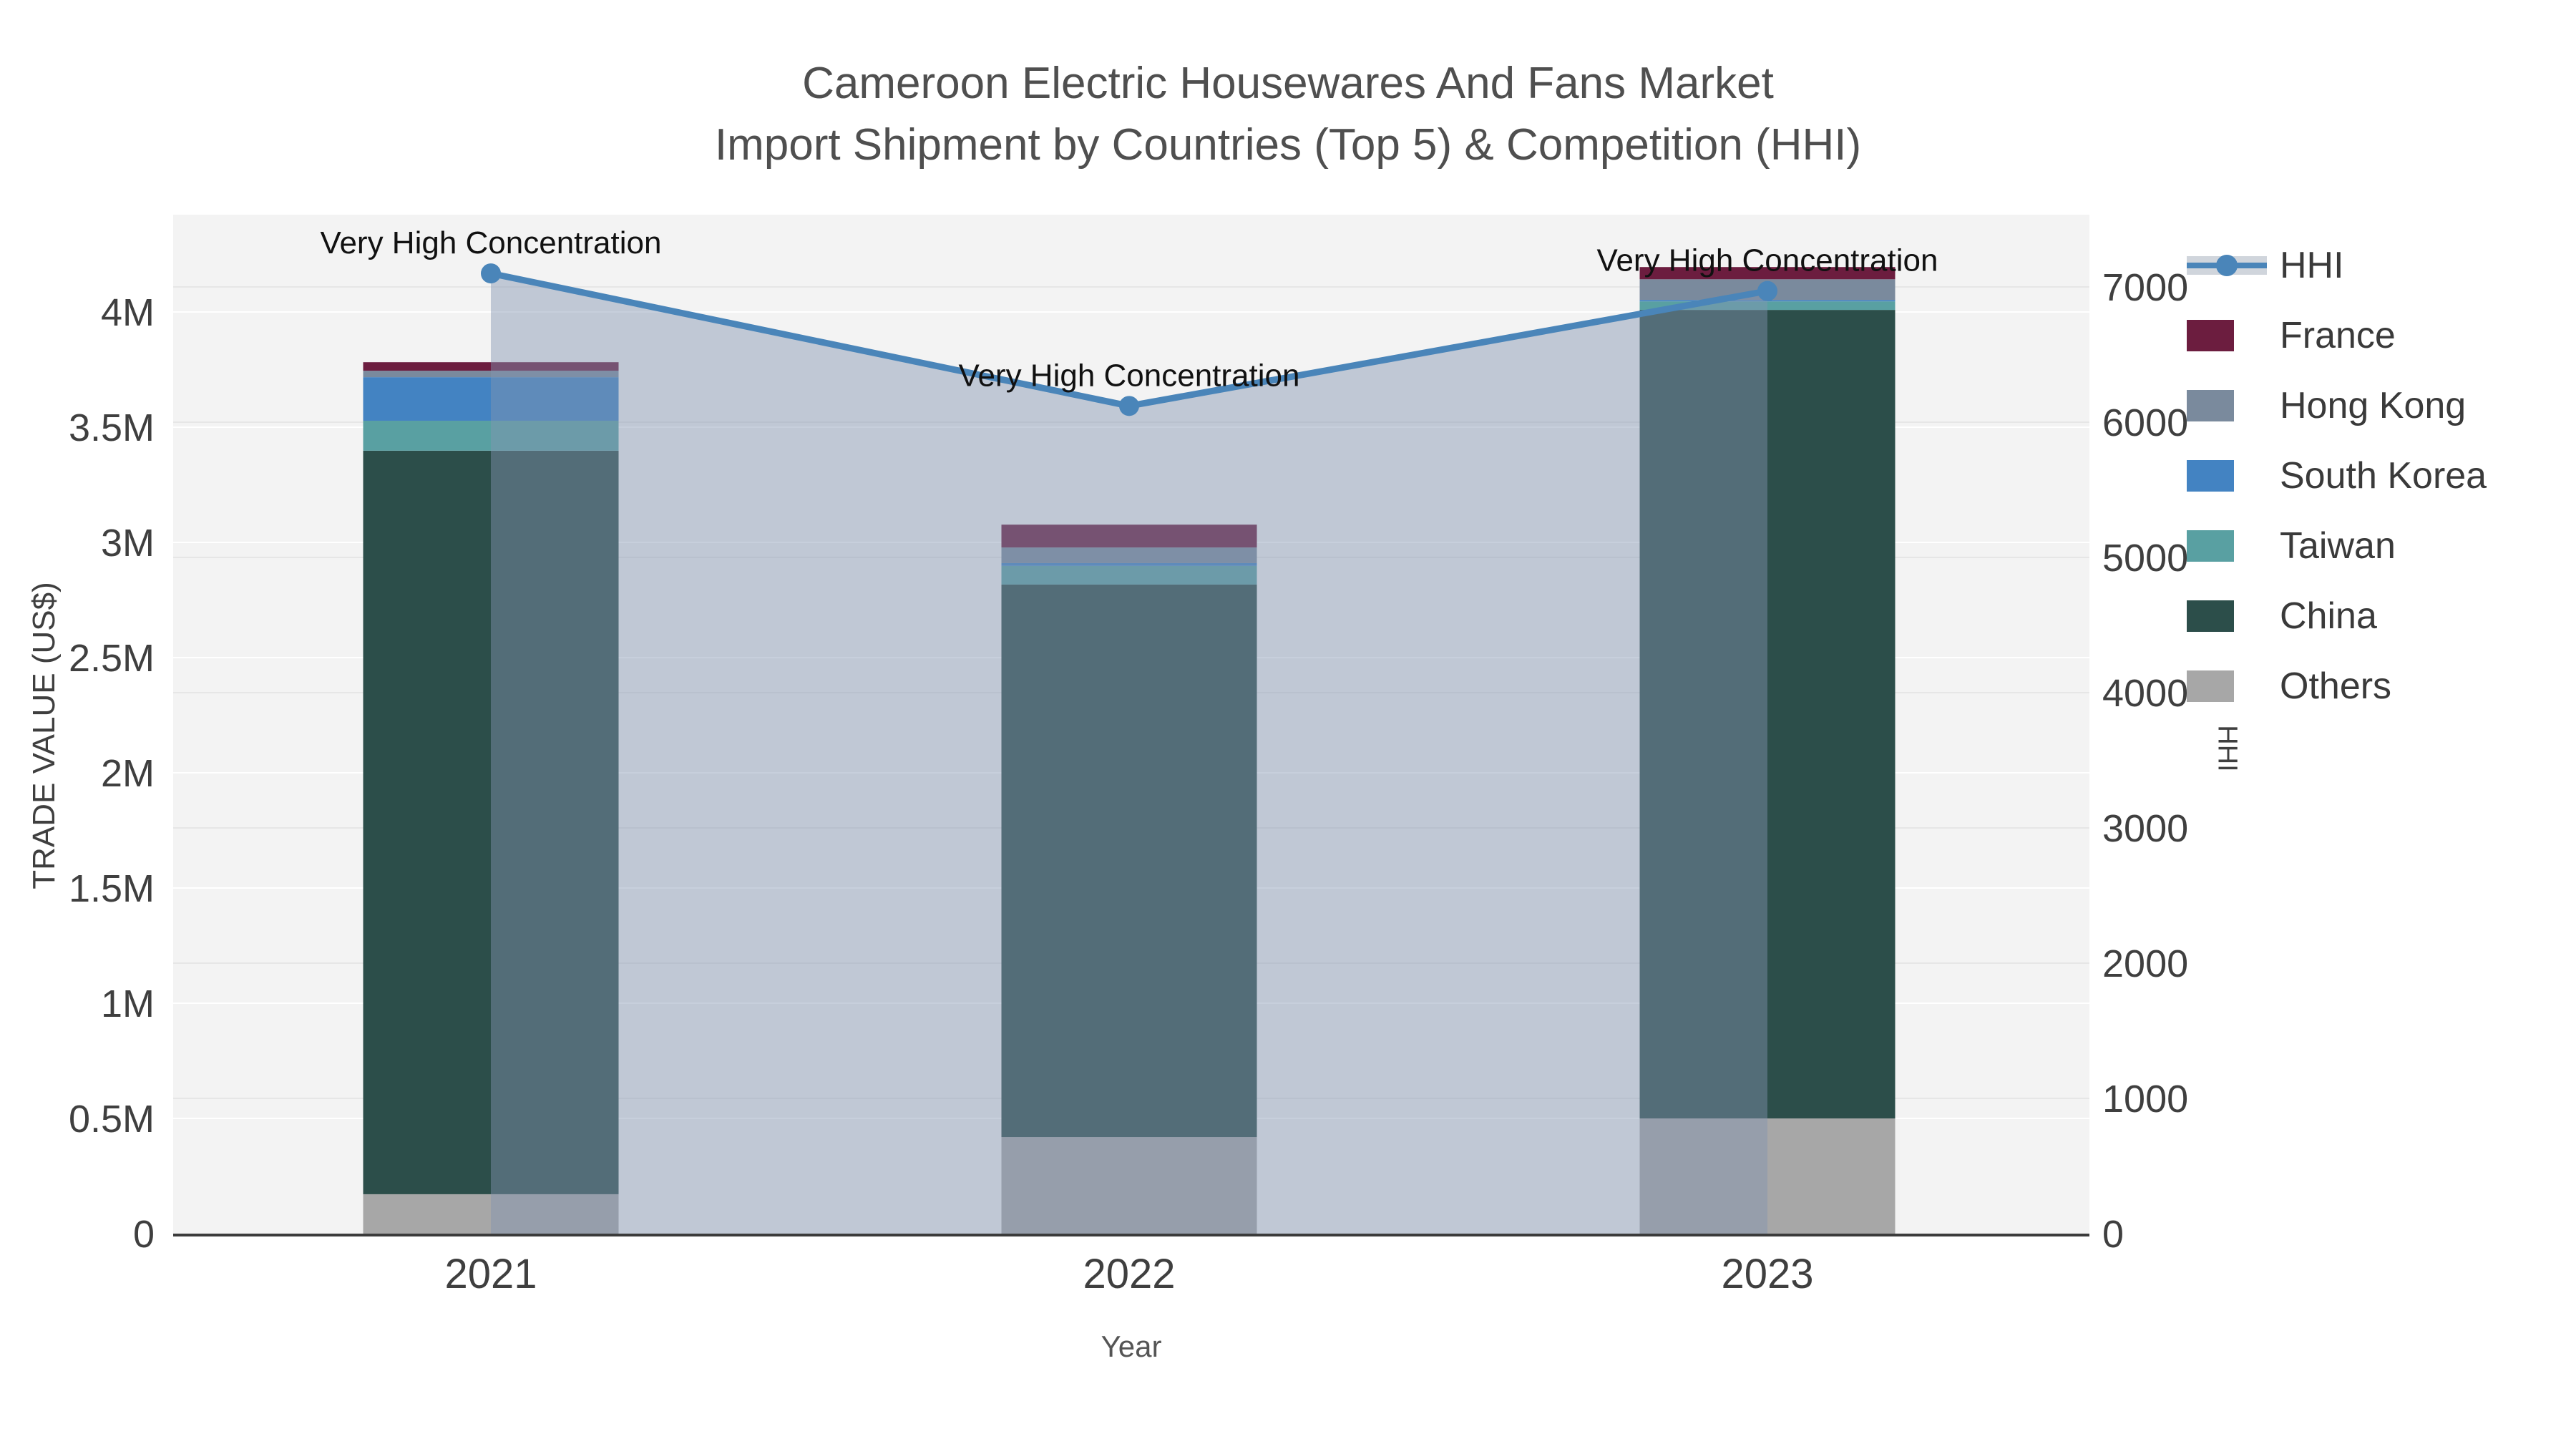 Image resolution: width=2576 pixels, height=1449 pixels. What do you see at coordinates (1767, 273) in the screenshot?
I see `bar-segment-2023-france` at bounding box center [1767, 273].